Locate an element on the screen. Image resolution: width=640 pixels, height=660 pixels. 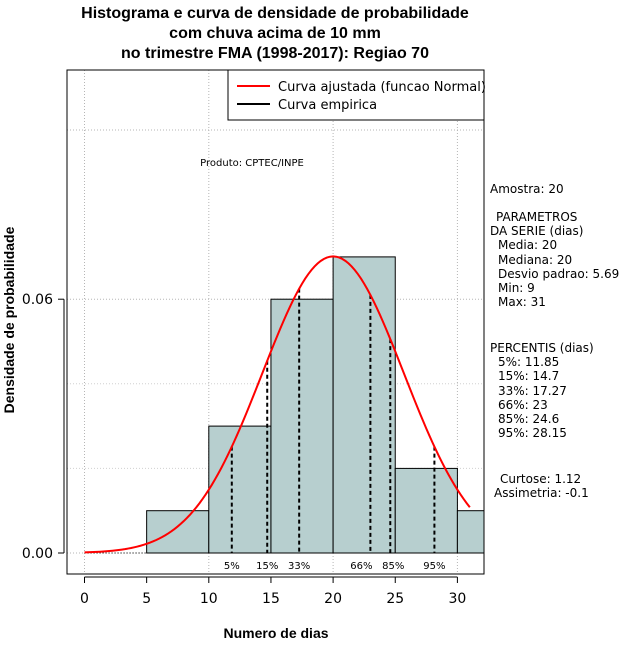
chart-title-line-2: com chuva acima de 10 mm is located at coordinates (275, 33).